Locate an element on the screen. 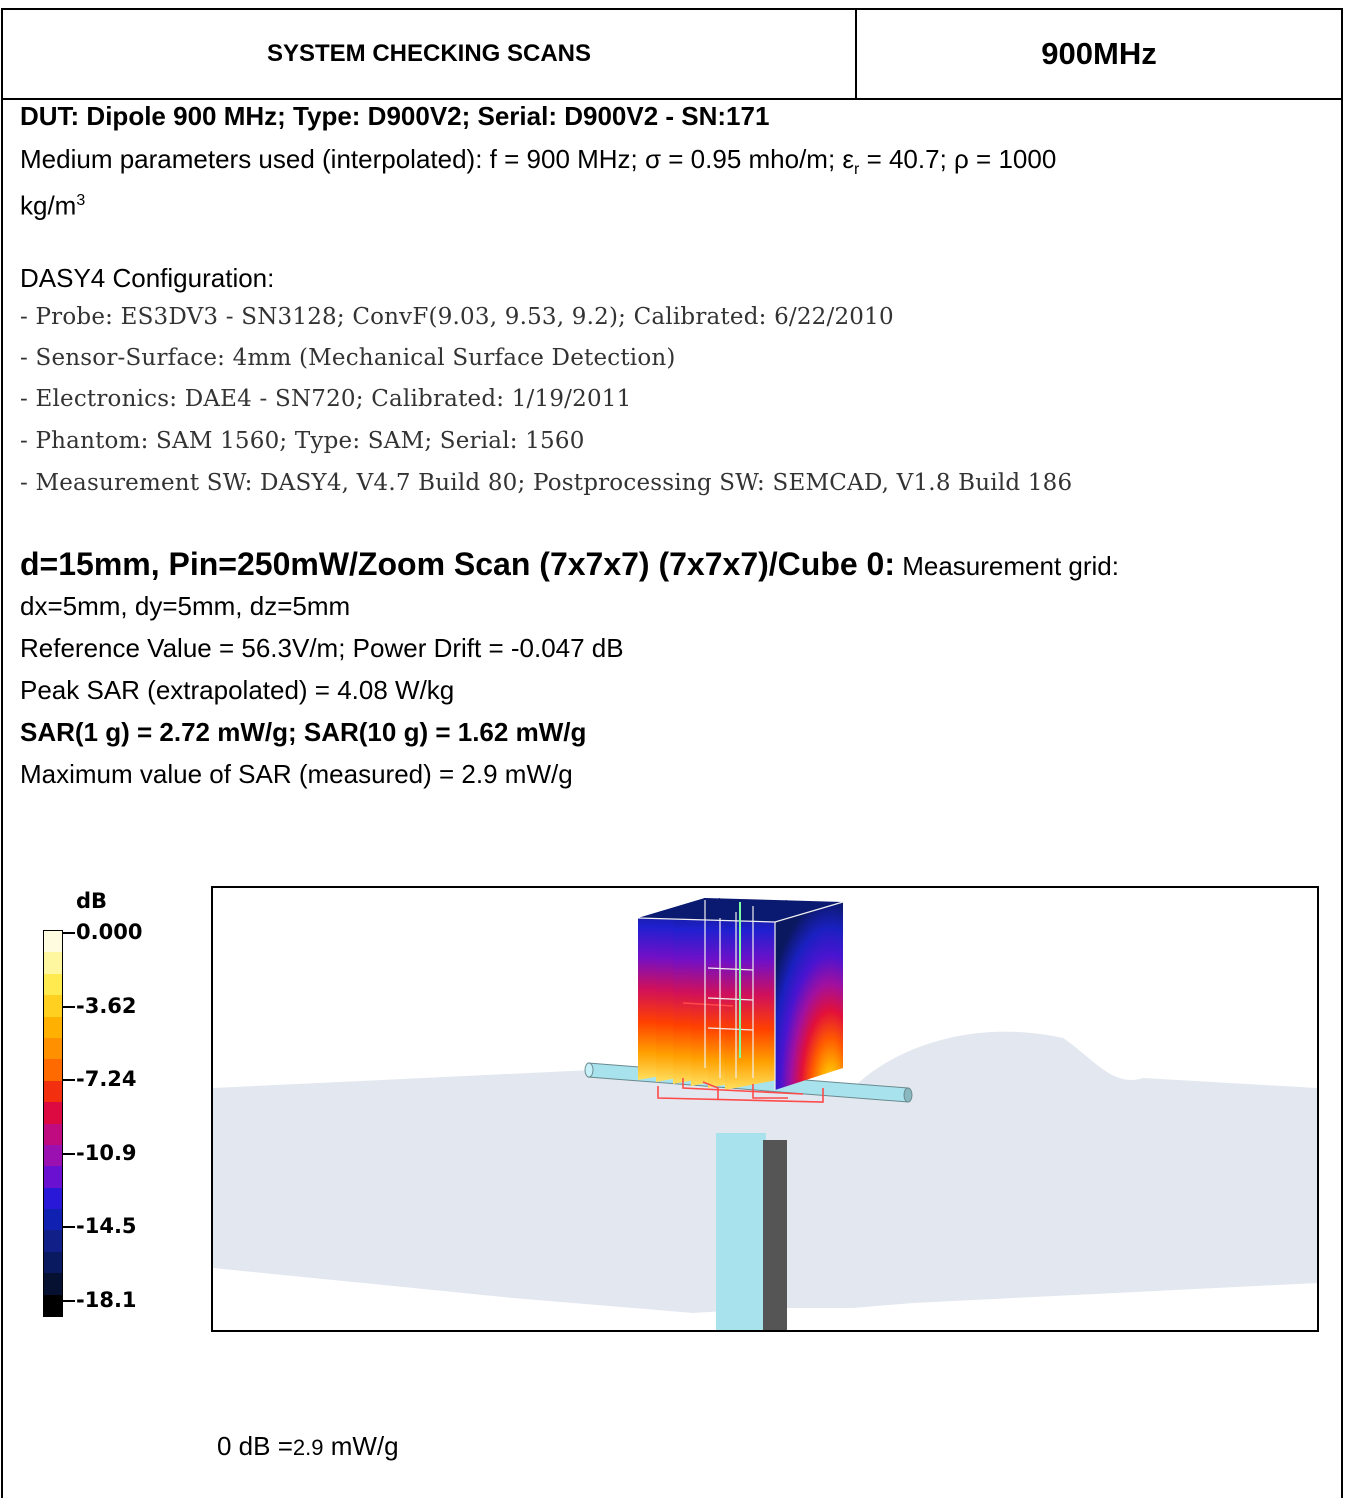 The width and height of the screenshot is (1346, 1498). zero-db-unit: mW/g is located at coordinates (361, 1446).